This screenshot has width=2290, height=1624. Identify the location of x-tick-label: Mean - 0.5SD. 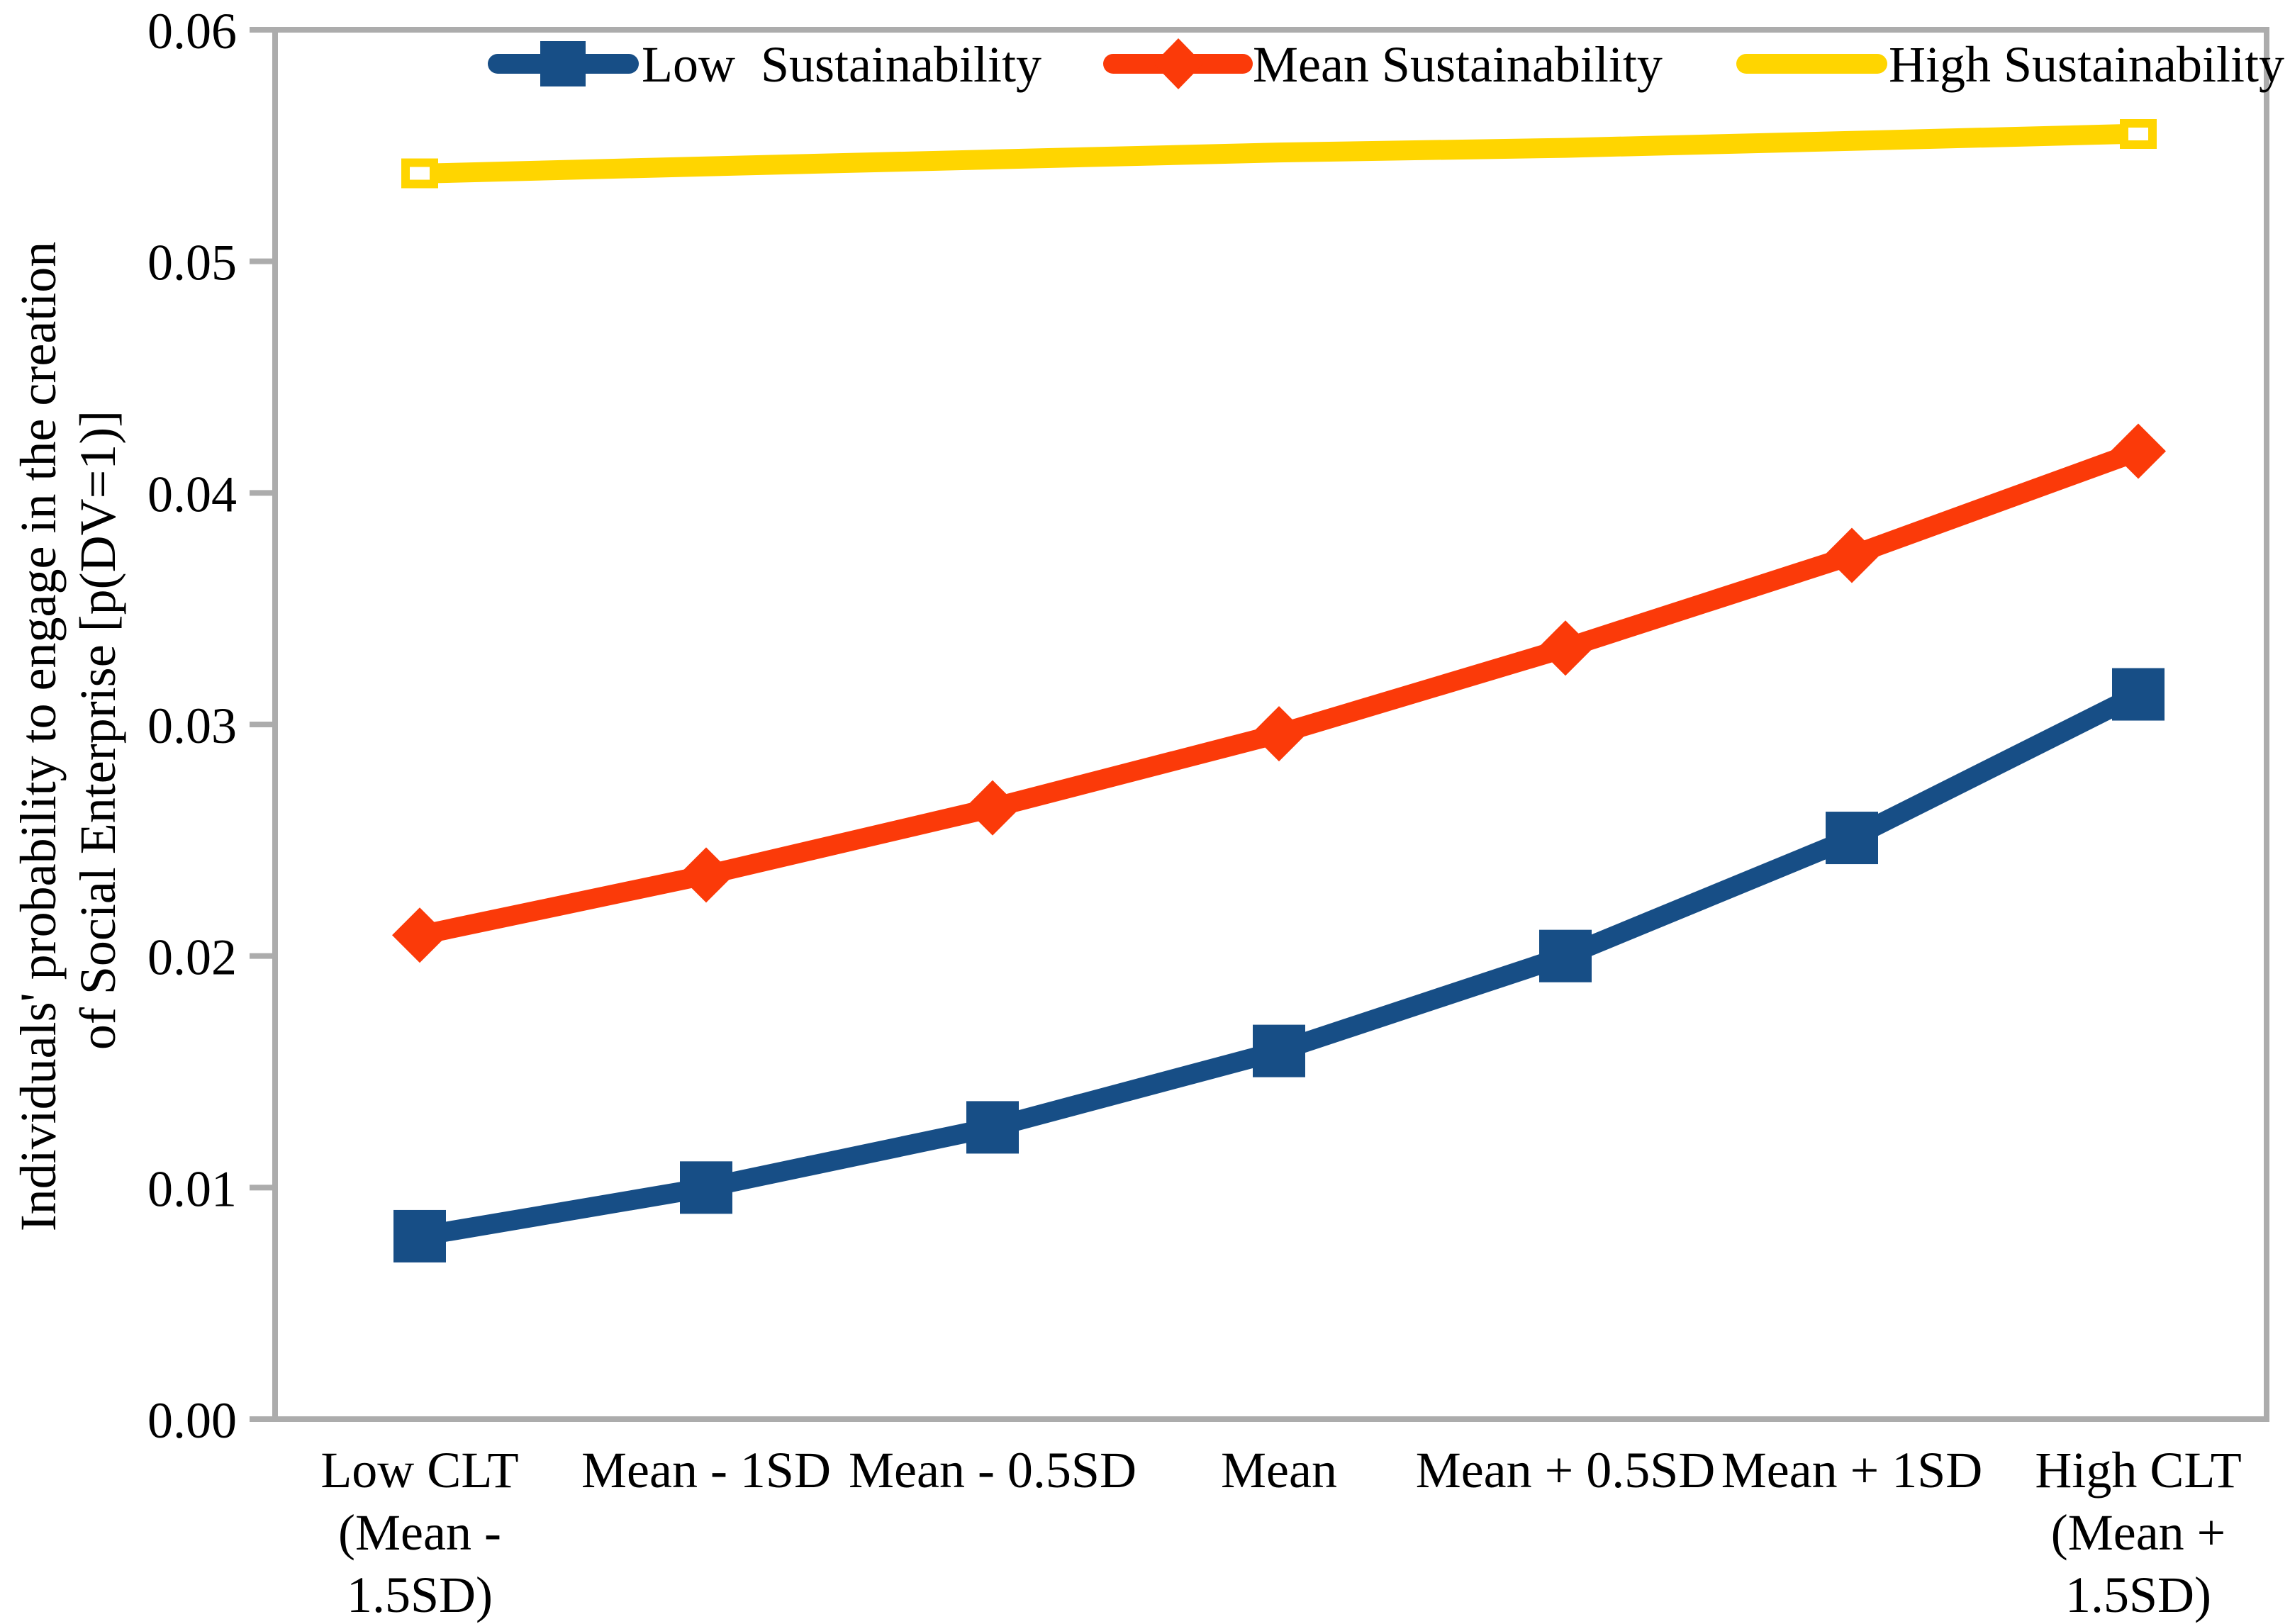
(992, 1471).